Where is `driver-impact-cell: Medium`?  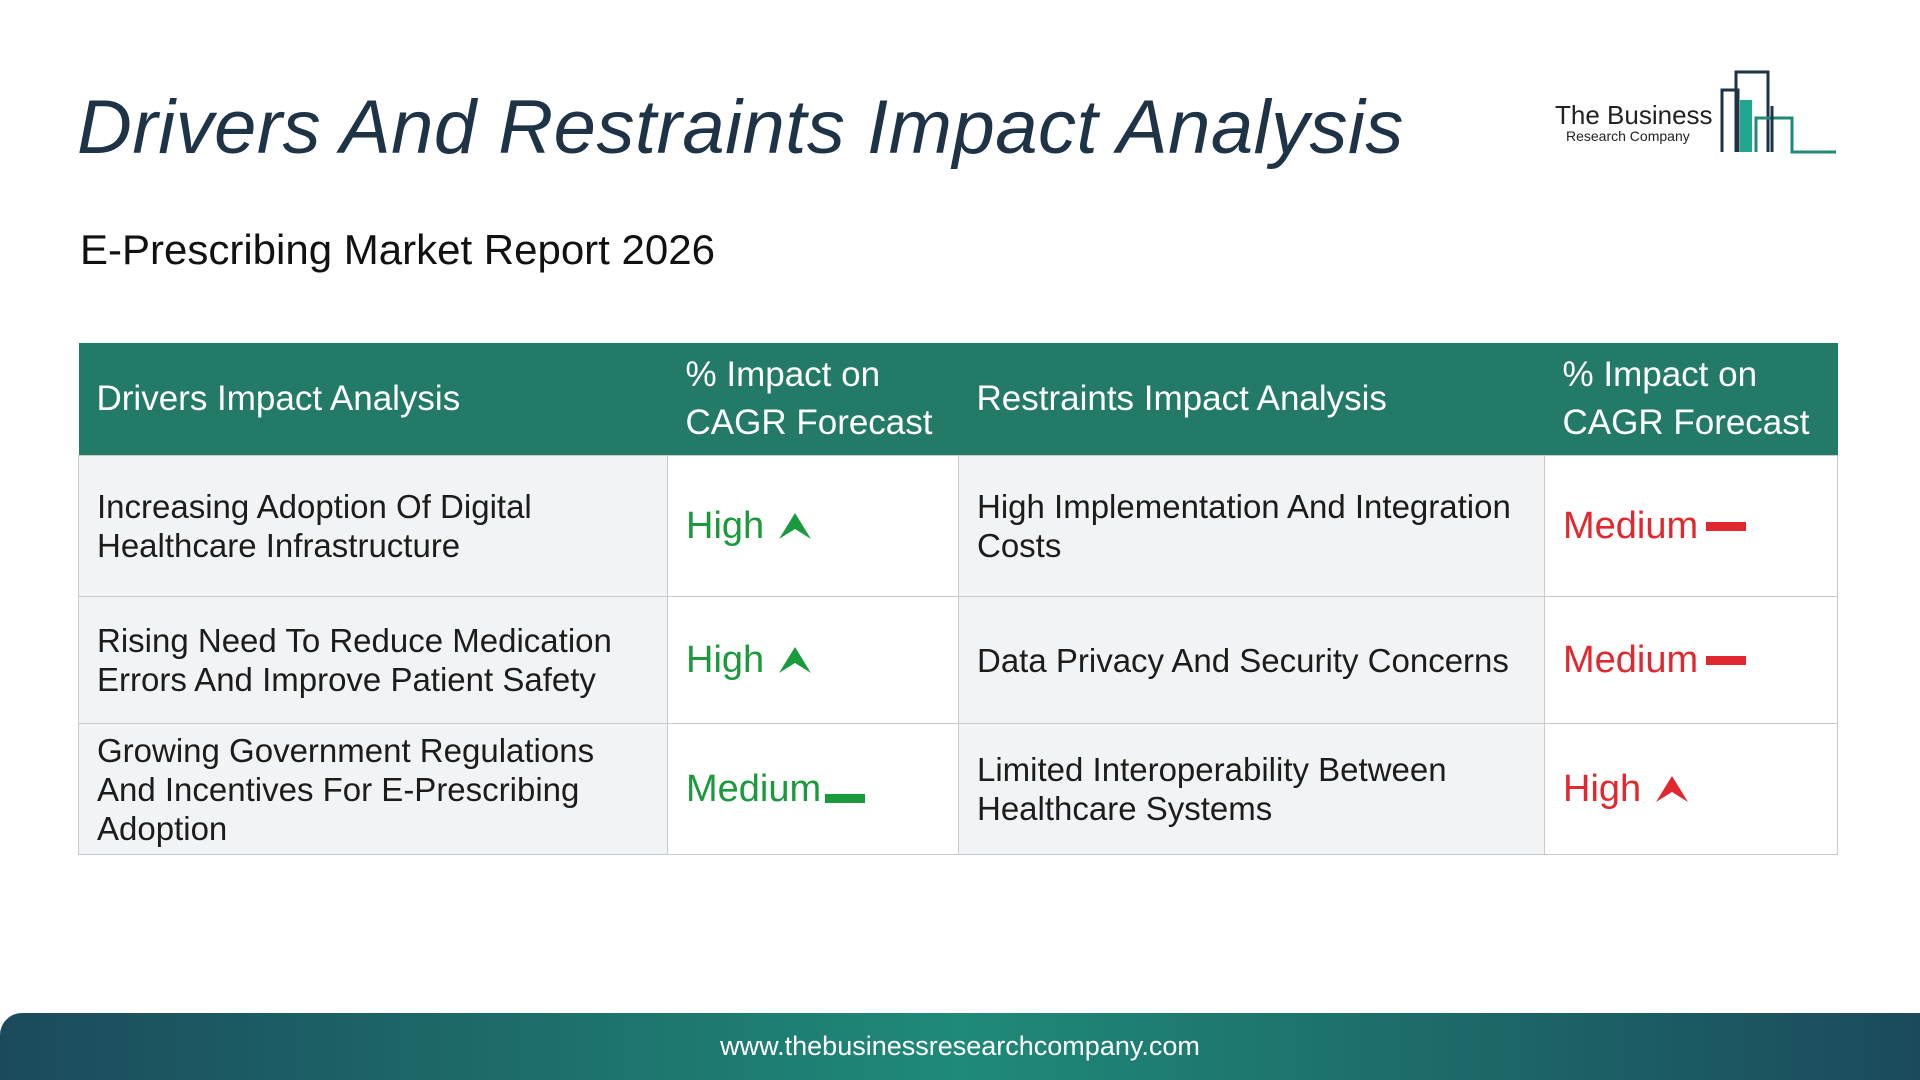
driver-impact-cell: Medium is located at coordinates (813, 789).